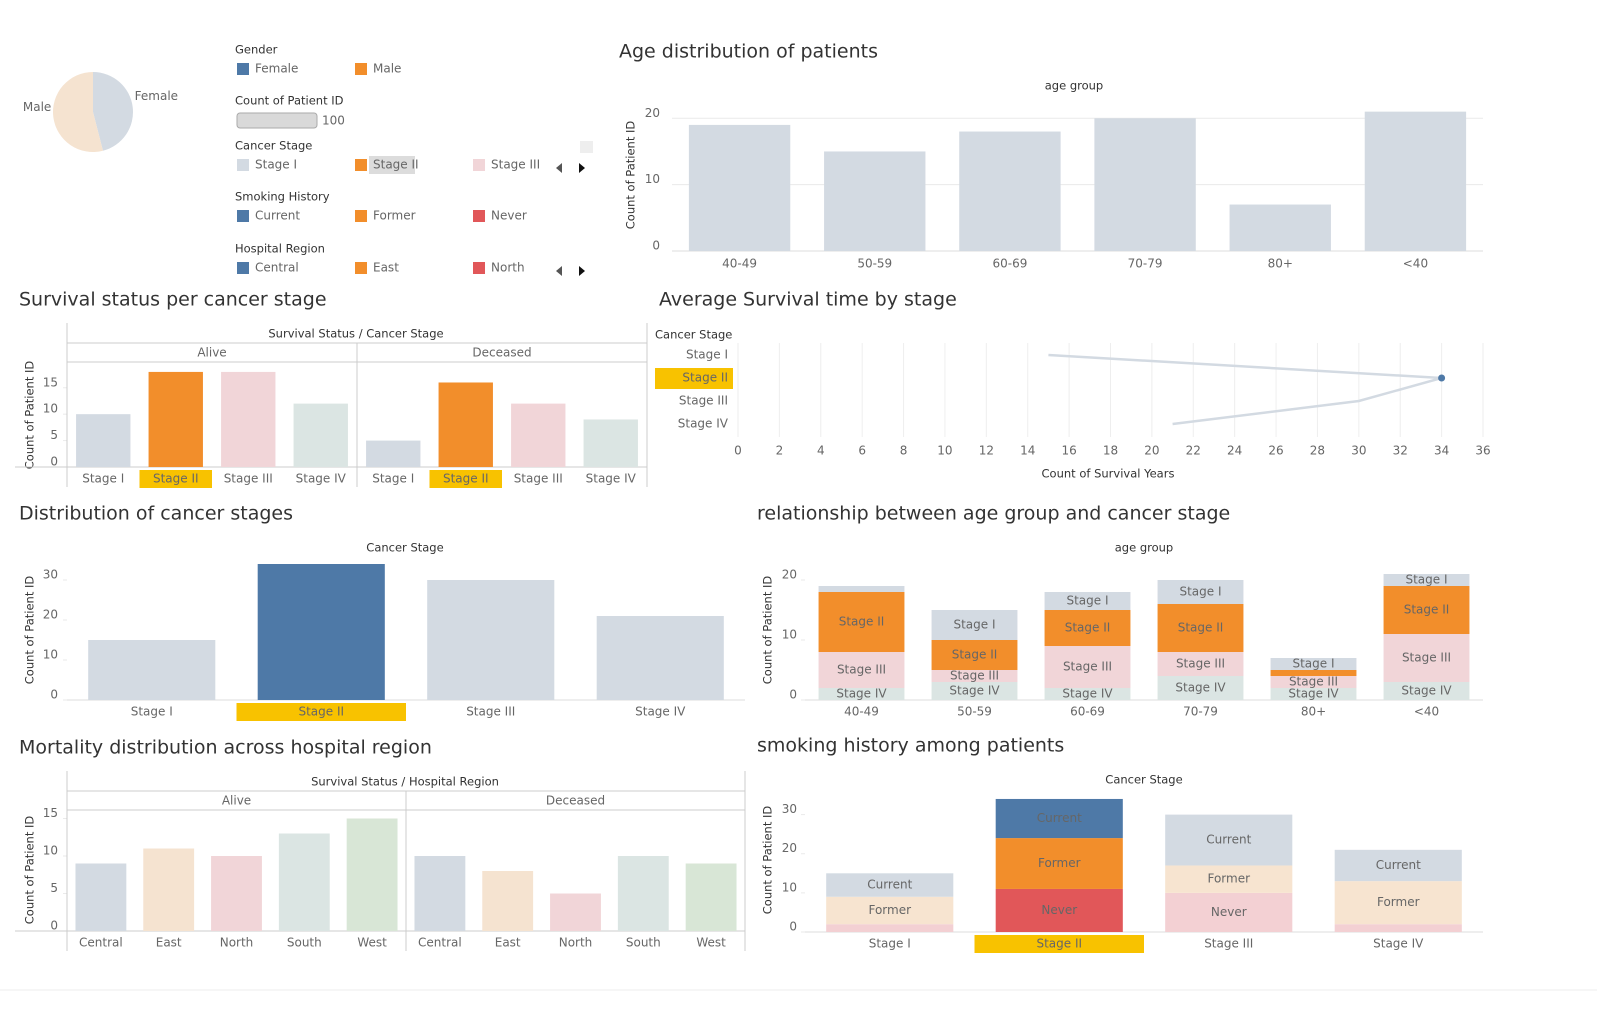 This screenshot has height=1009, width=1597. Describe the element at coordinates (508, 268) in the screenshot. I see `legend-label: North` at that location.